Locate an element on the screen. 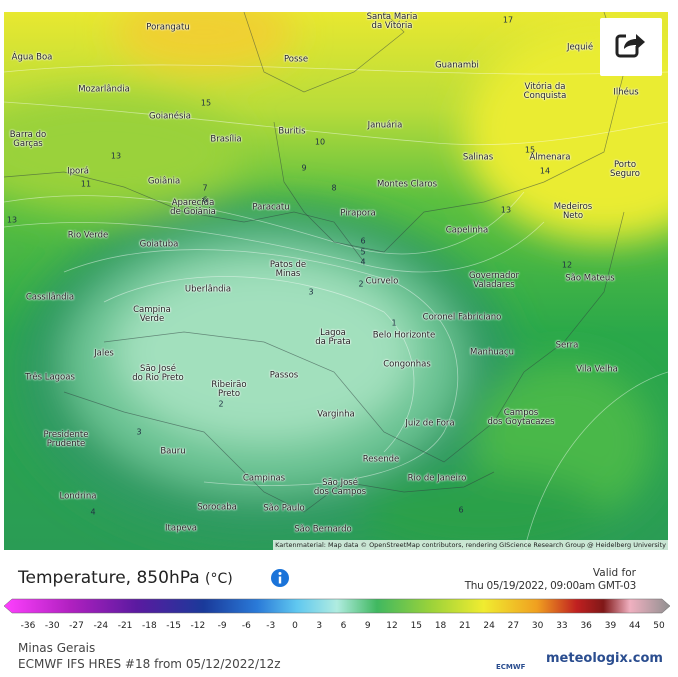  legend-tick-label: 24 is located at coordinates (489, 626).